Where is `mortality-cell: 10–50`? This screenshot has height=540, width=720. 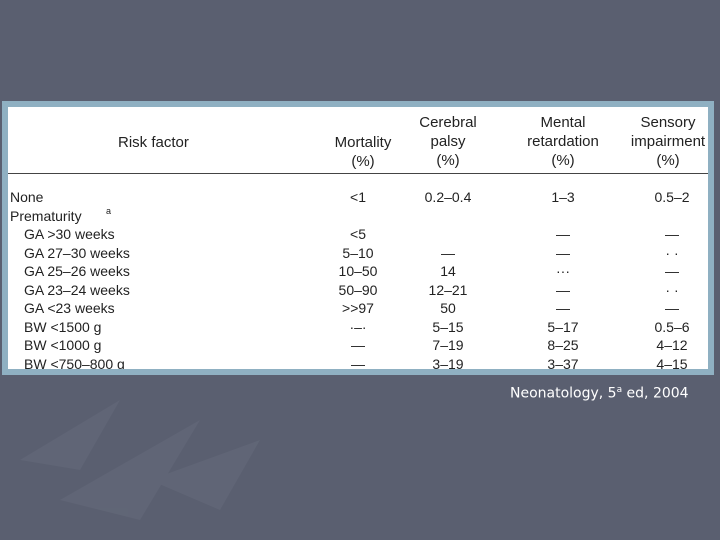
mortality-cell: 10–50 is located at coordinates (358, 271).